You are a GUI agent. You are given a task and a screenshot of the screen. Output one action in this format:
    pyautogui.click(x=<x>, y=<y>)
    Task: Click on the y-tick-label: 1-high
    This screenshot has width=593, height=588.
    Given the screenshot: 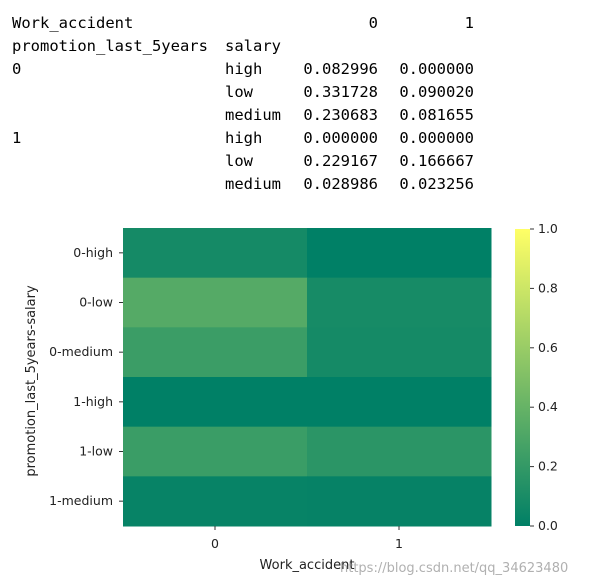 What is the action you would take?
    pyautogui.click(x=93, y=401)
    